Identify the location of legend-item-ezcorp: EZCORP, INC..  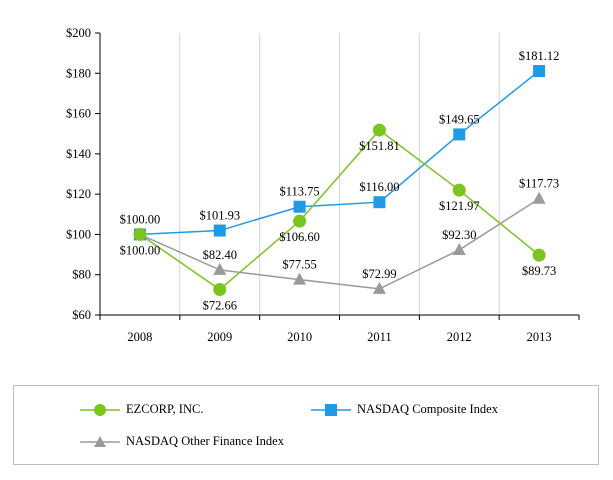
(141, 409).